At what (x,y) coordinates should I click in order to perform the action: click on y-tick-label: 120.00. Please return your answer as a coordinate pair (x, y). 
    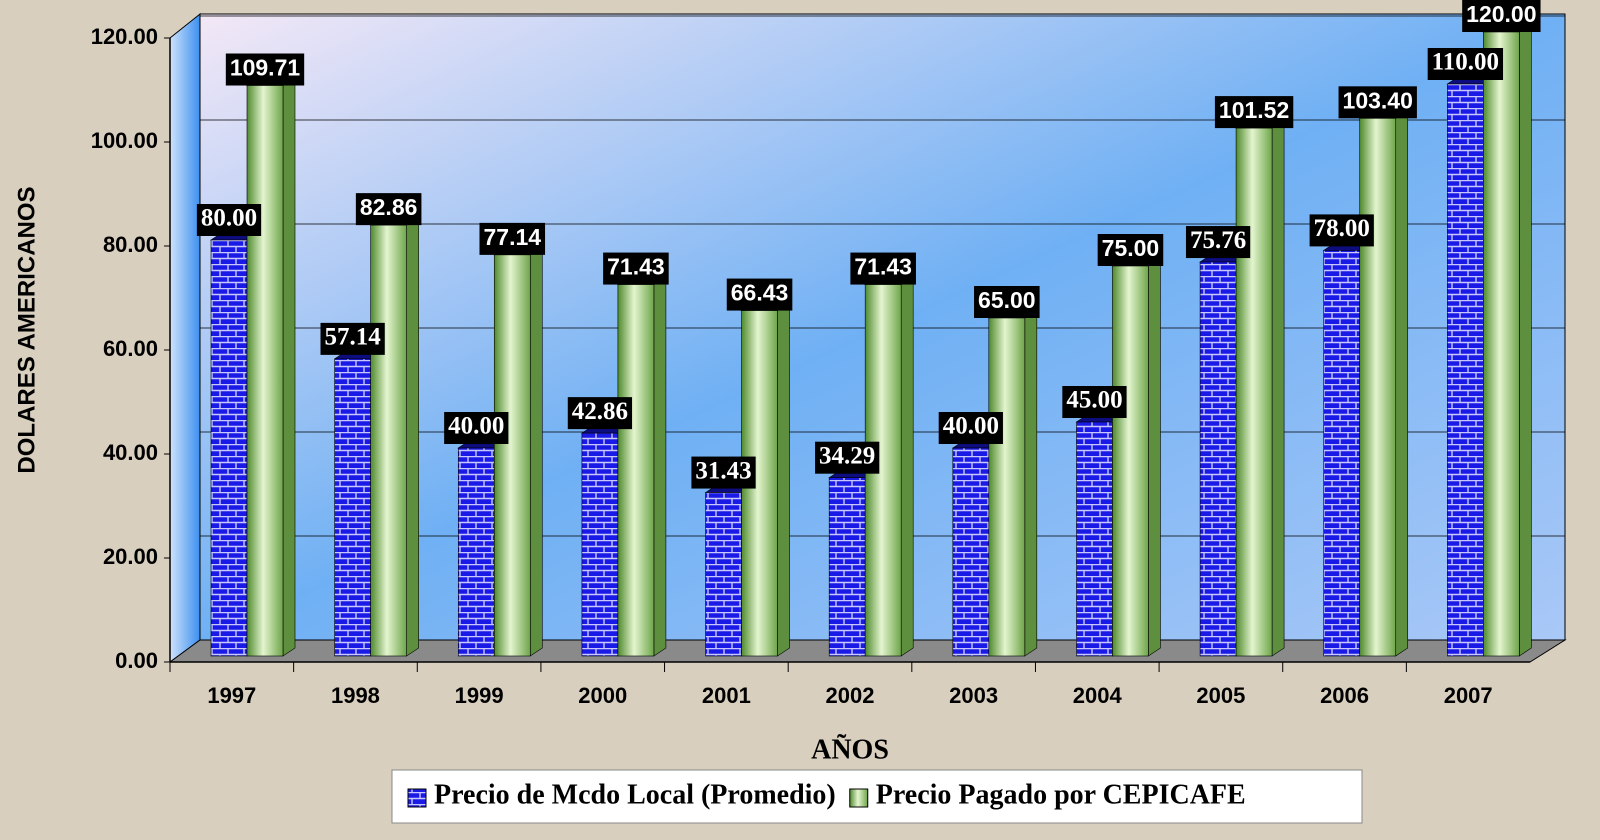
    Looking at the image, I should click on (124, 36).